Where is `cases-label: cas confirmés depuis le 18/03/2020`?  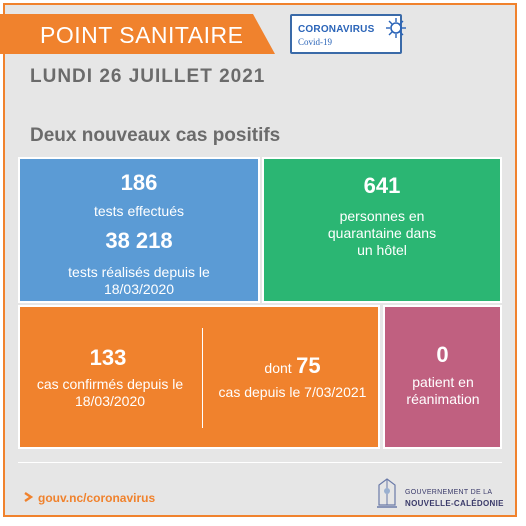 cases-label: cas confirmés depuis le 18/03/2020 is located at coordinates (110, 392).